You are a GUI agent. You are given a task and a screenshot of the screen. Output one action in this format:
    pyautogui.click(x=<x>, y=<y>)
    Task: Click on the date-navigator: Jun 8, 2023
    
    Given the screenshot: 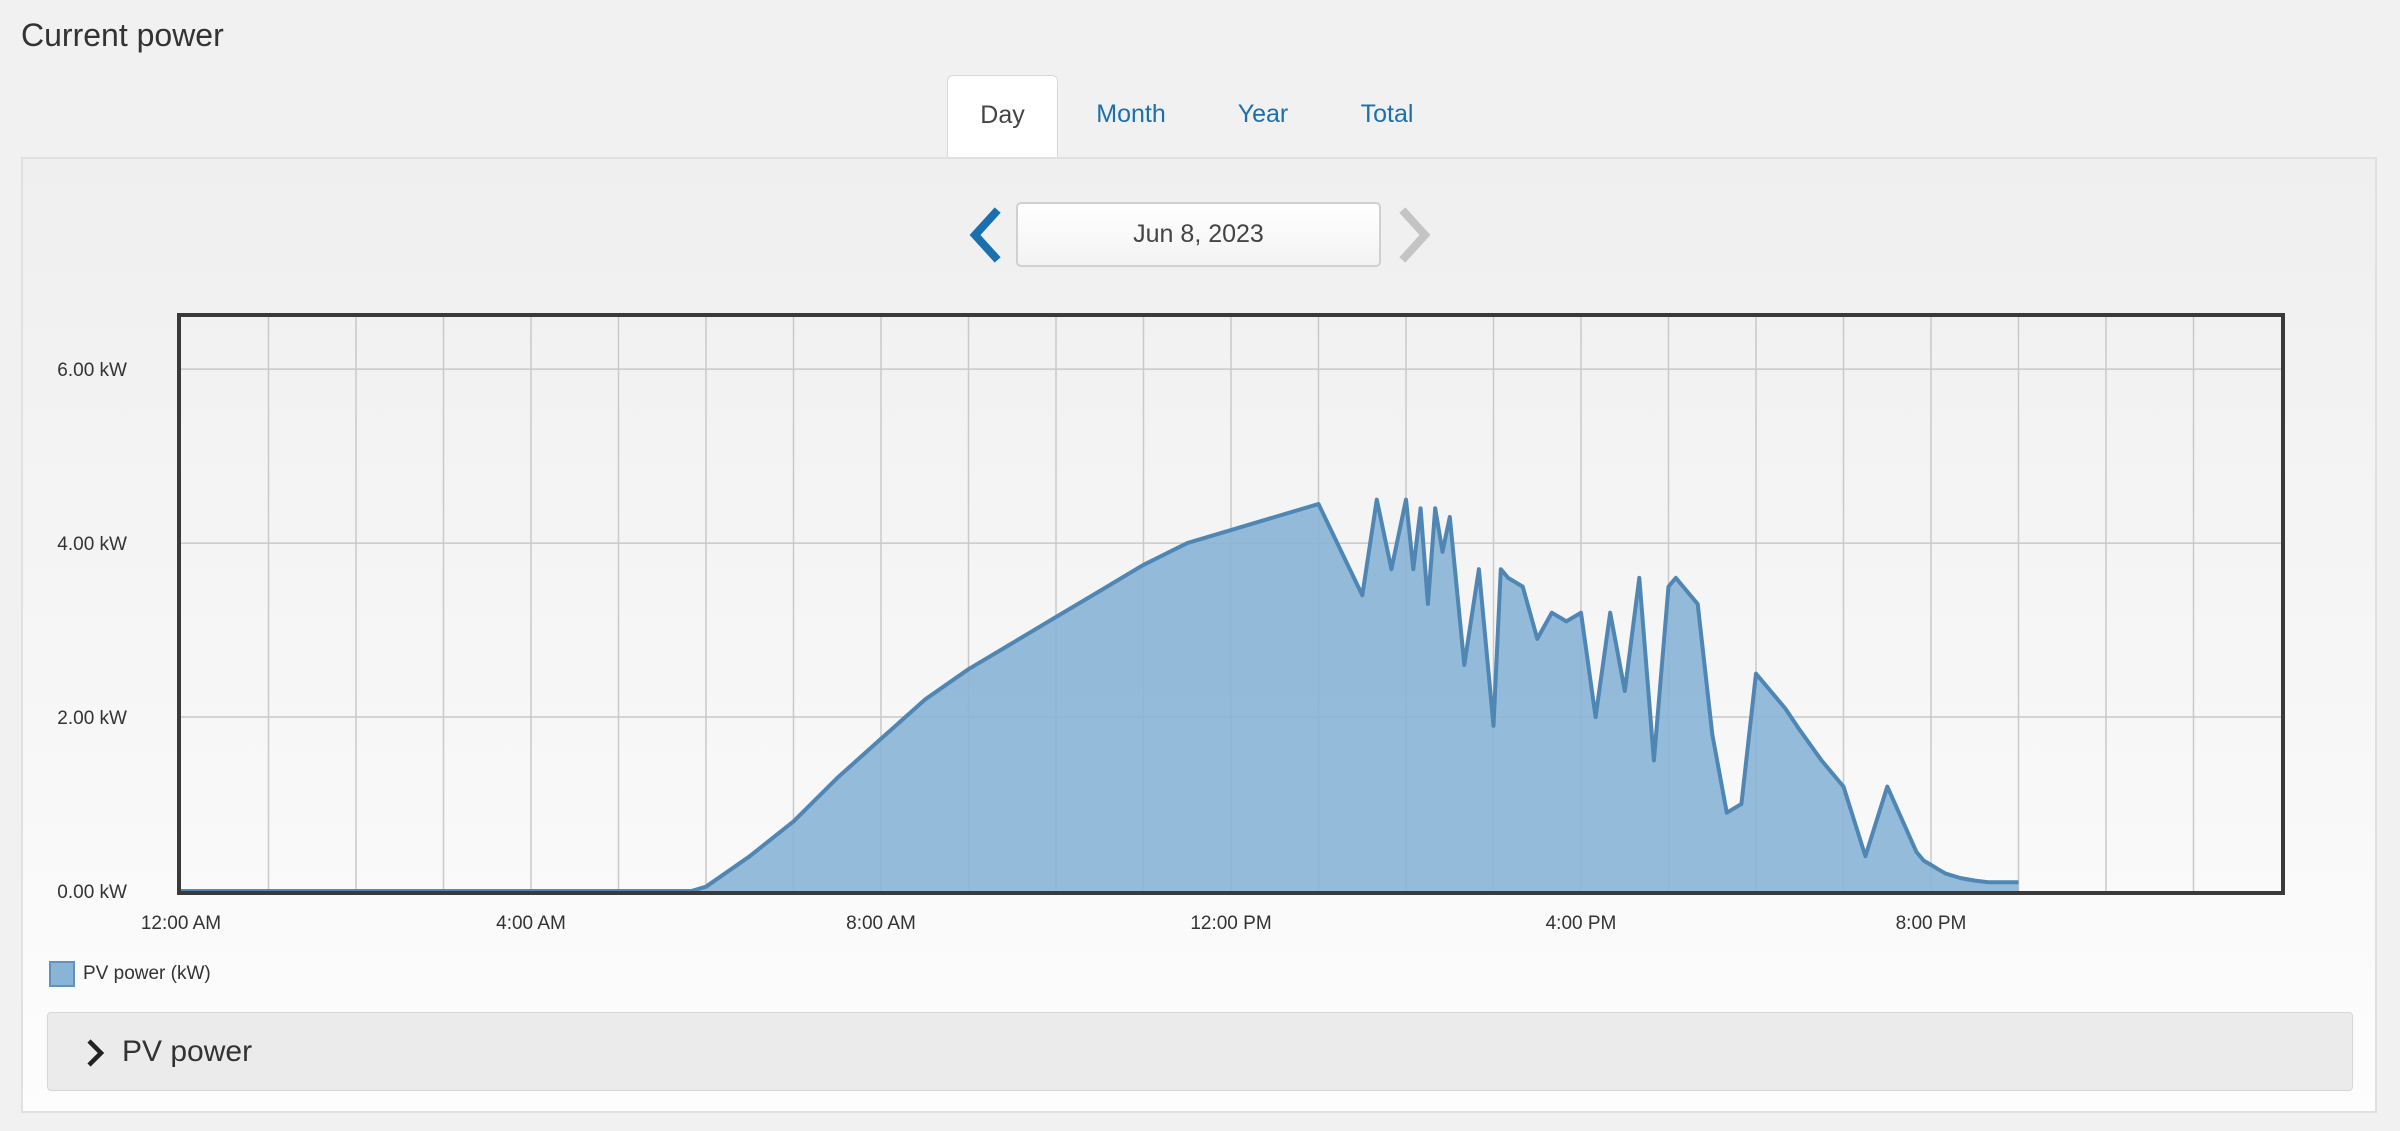 What is the action you would take?
    pyautogui.click(x=1199, y=229)
    